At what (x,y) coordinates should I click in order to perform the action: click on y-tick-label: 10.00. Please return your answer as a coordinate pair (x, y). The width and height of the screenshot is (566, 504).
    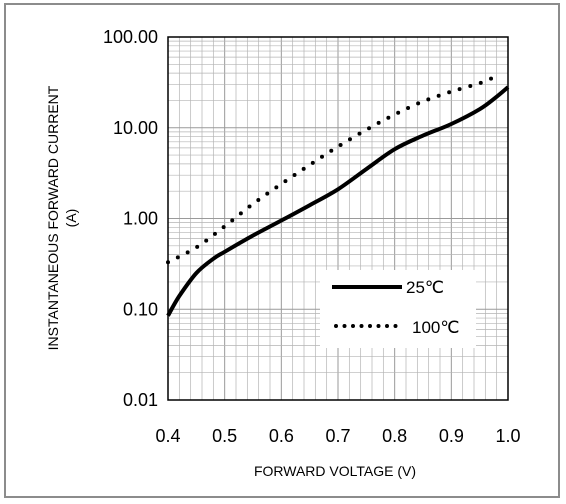
    Looking at the image, I should click on (135, 128).